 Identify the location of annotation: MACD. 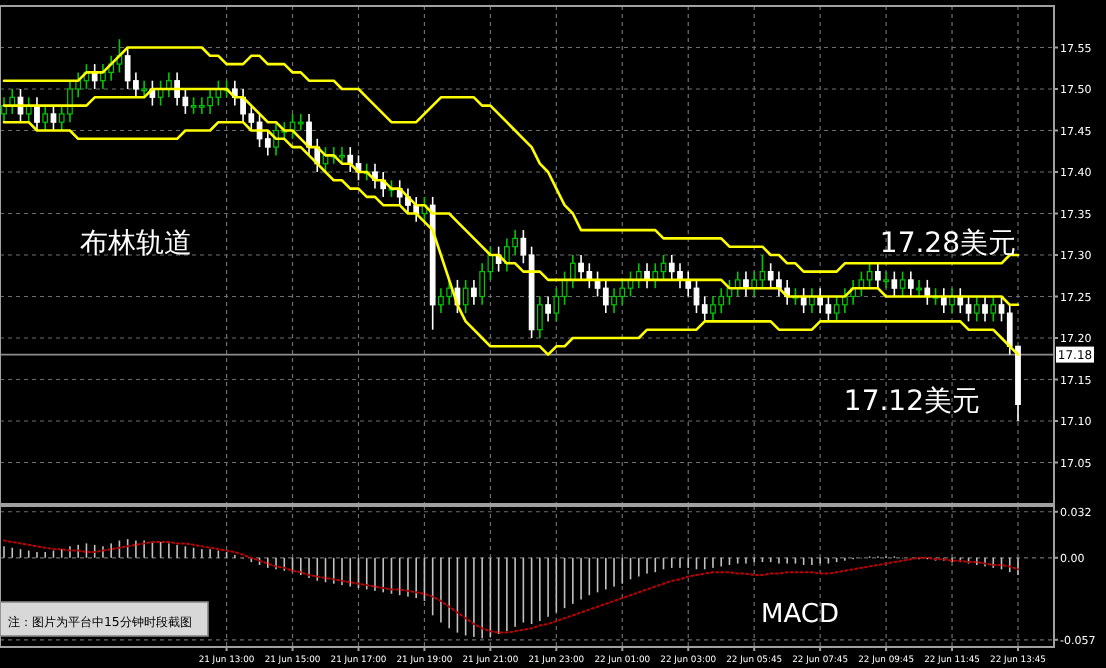
(800, 615).